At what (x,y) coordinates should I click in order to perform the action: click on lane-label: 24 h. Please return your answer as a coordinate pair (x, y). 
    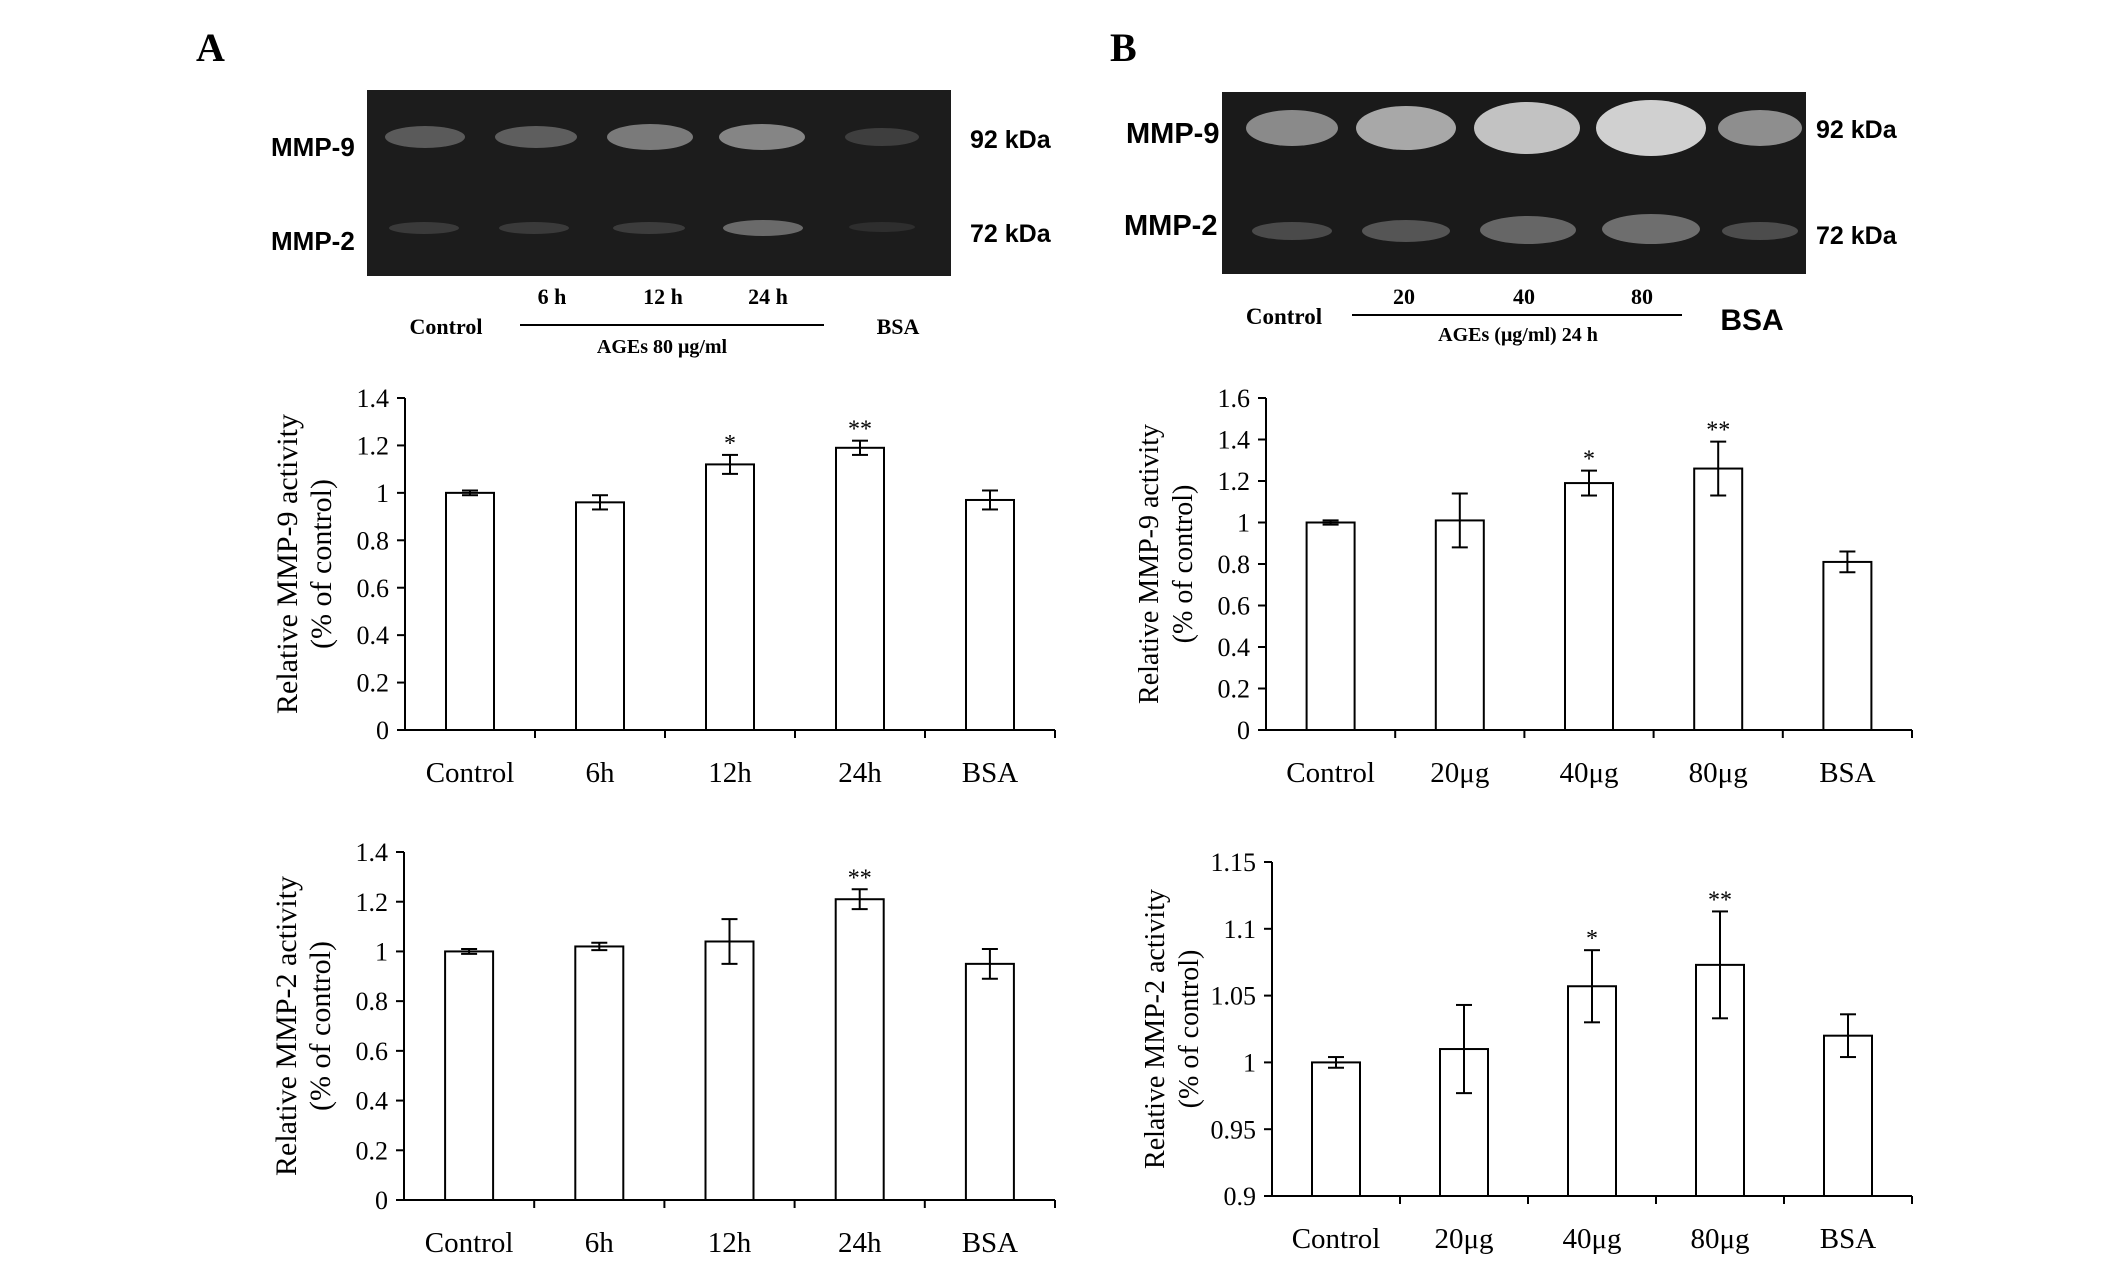
    Looking at the image, I should click on (768, 296).